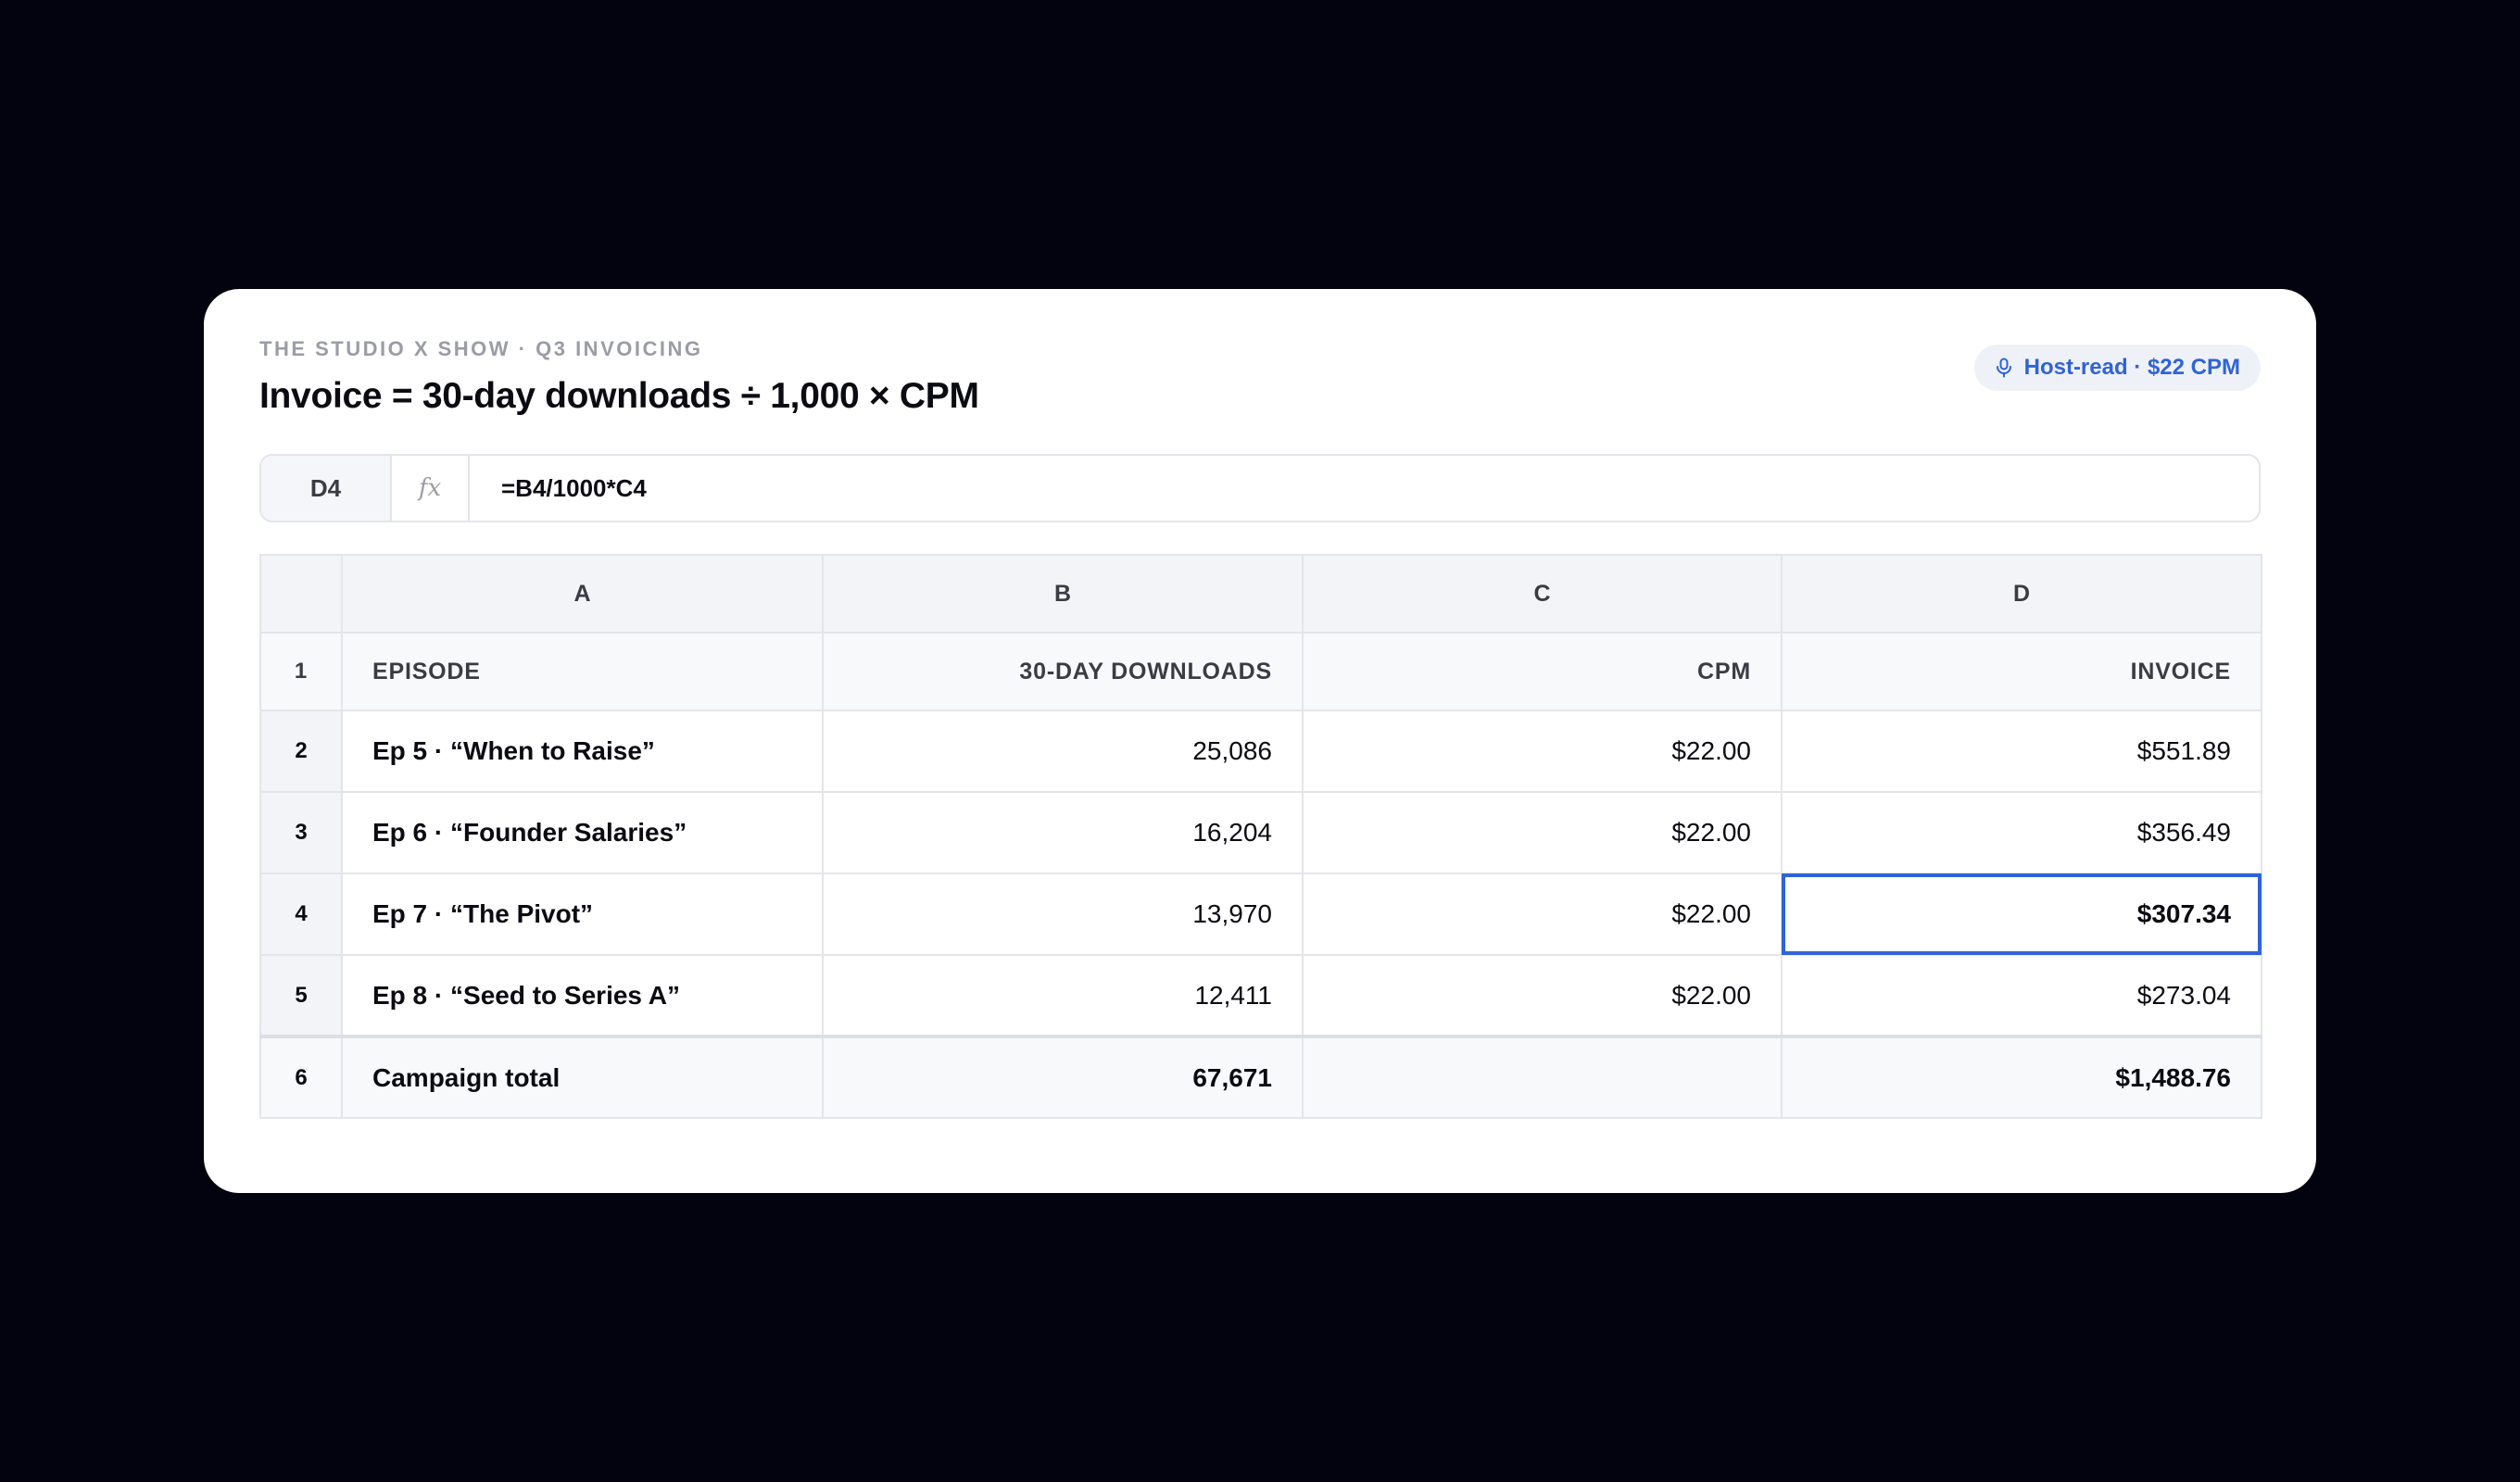 The image size is (2520, 1482). I want to click on formula-input: =B4/1000*C4, so click(574, 487).